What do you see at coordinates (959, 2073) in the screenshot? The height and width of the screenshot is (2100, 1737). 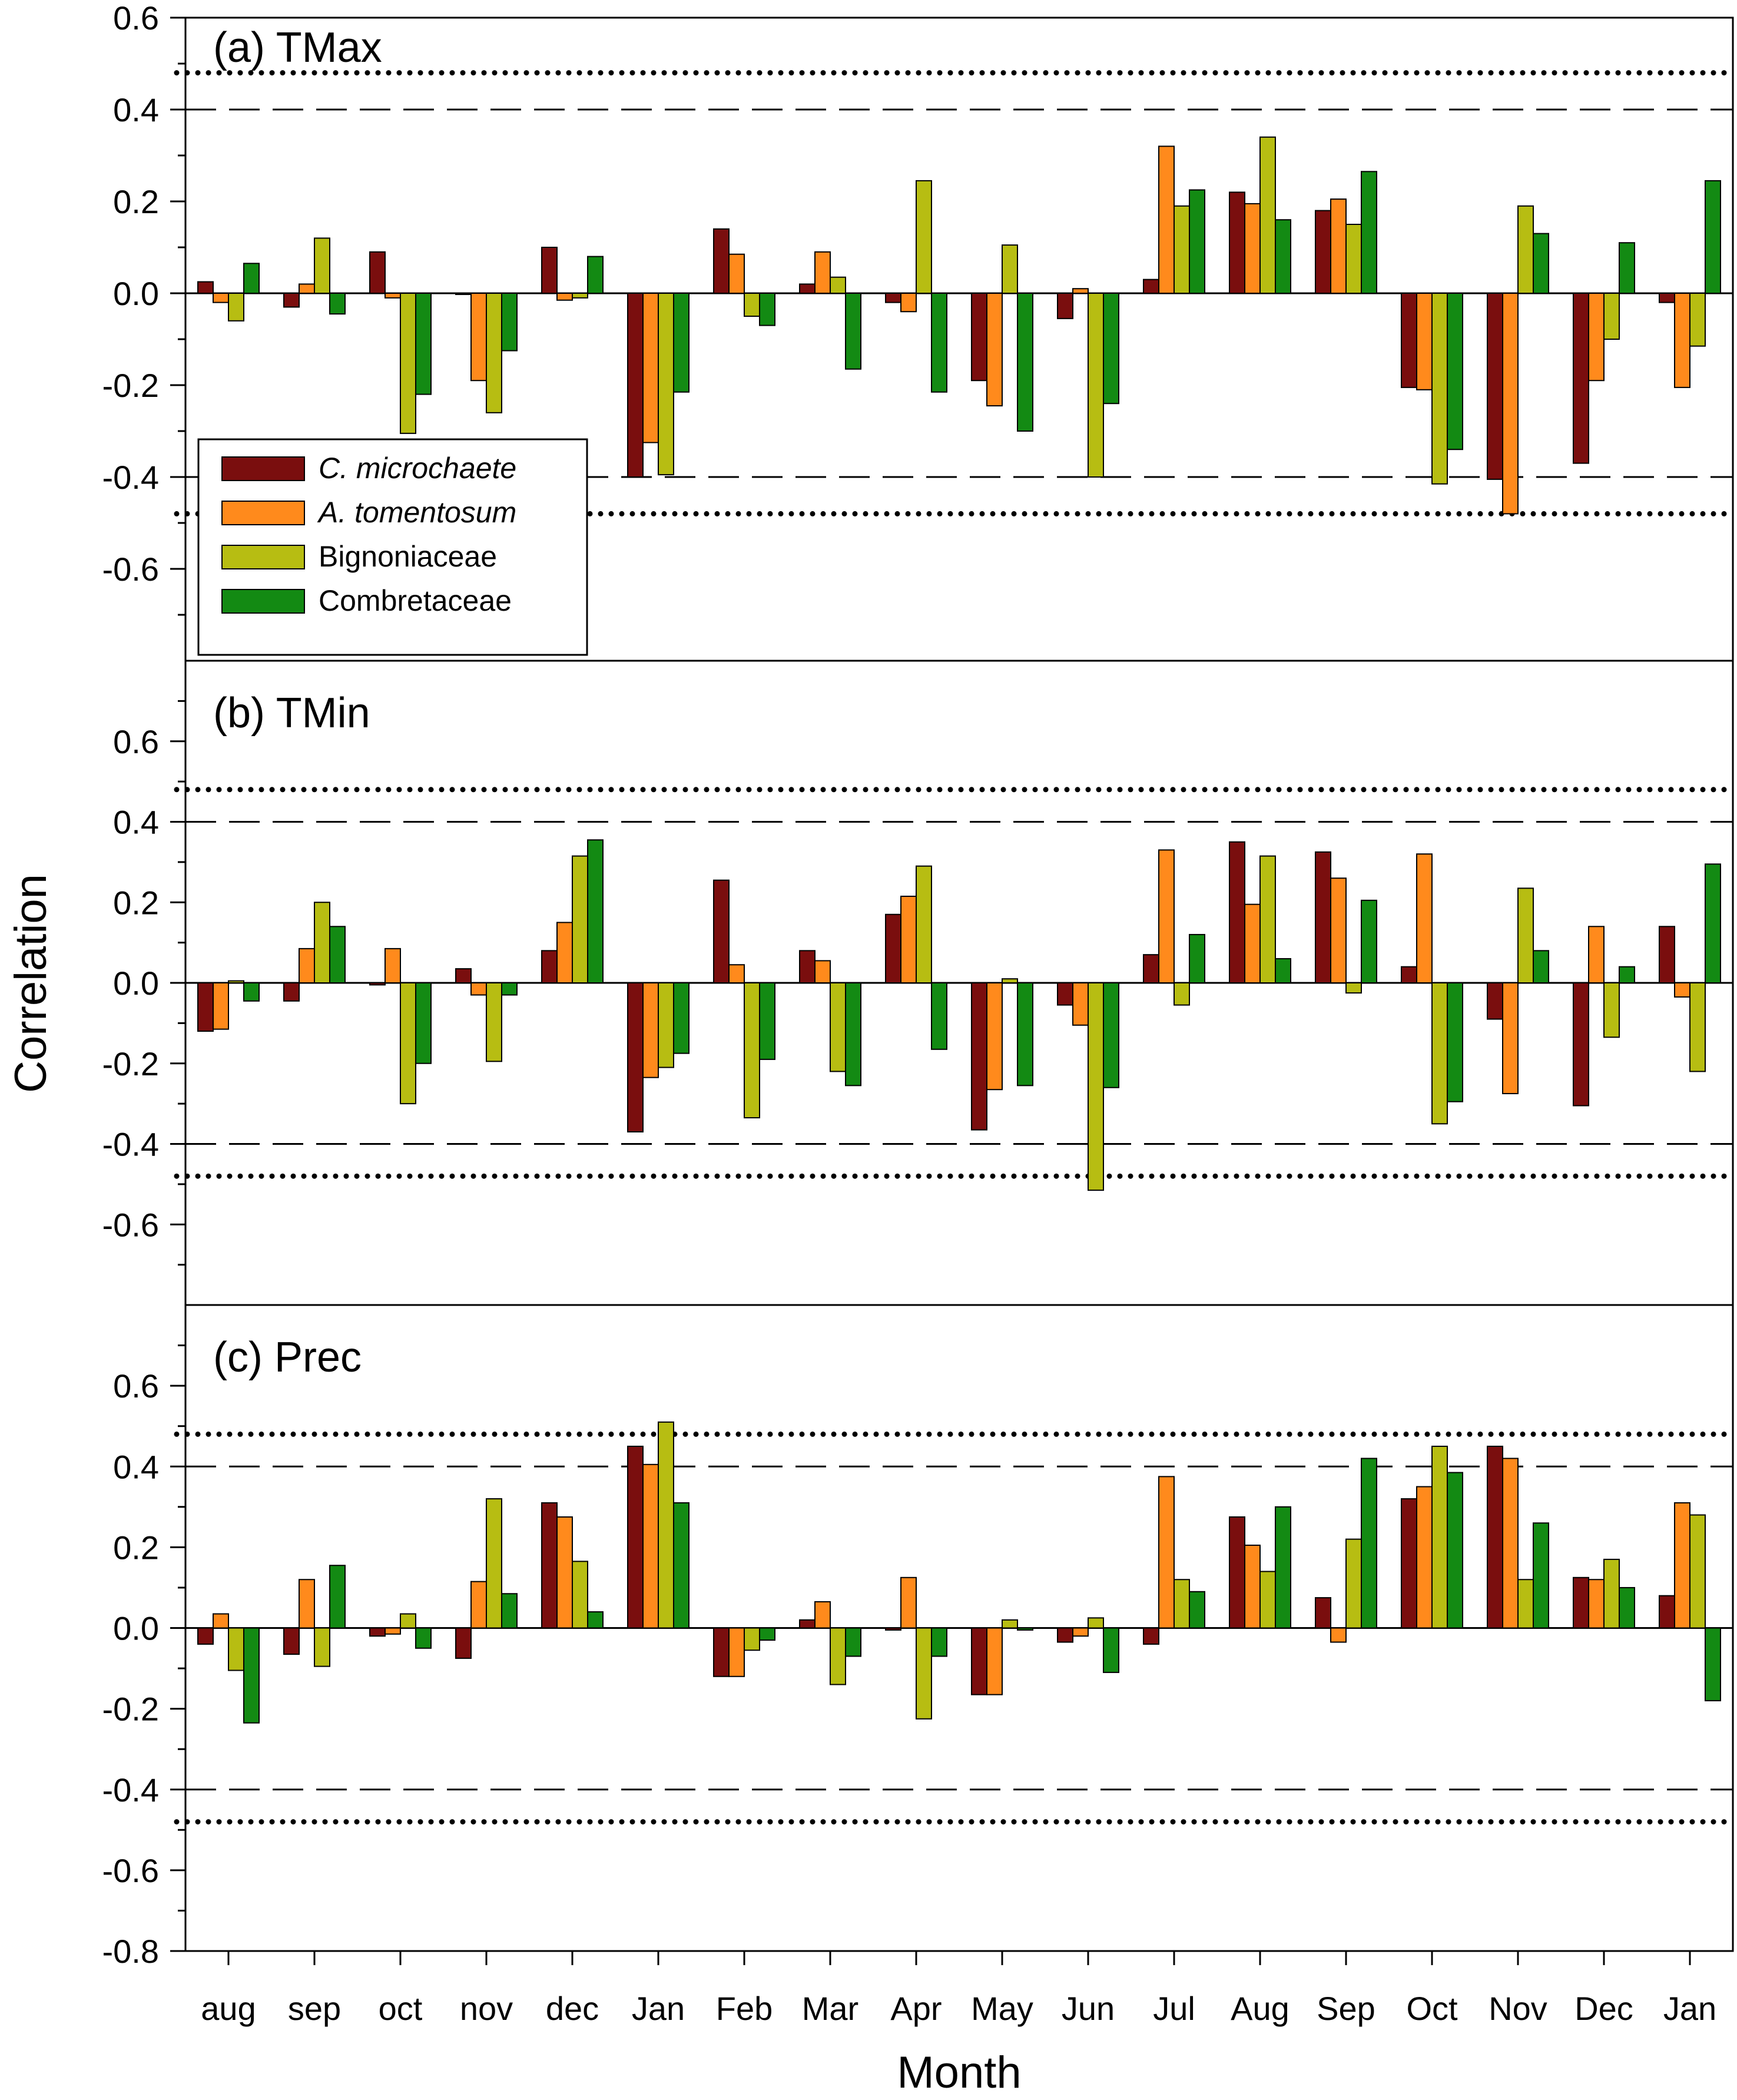 I see `x-axis-title: Month` at bounding box center [959, 2073].